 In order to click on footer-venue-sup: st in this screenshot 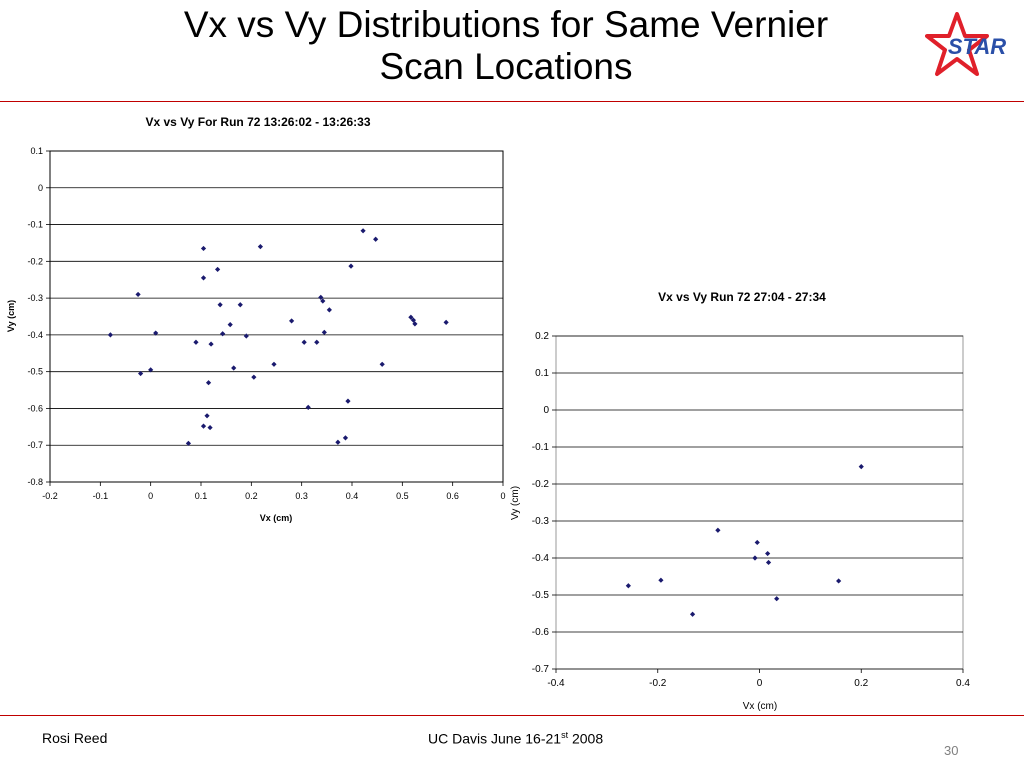, I will do `click(565, 735)`.